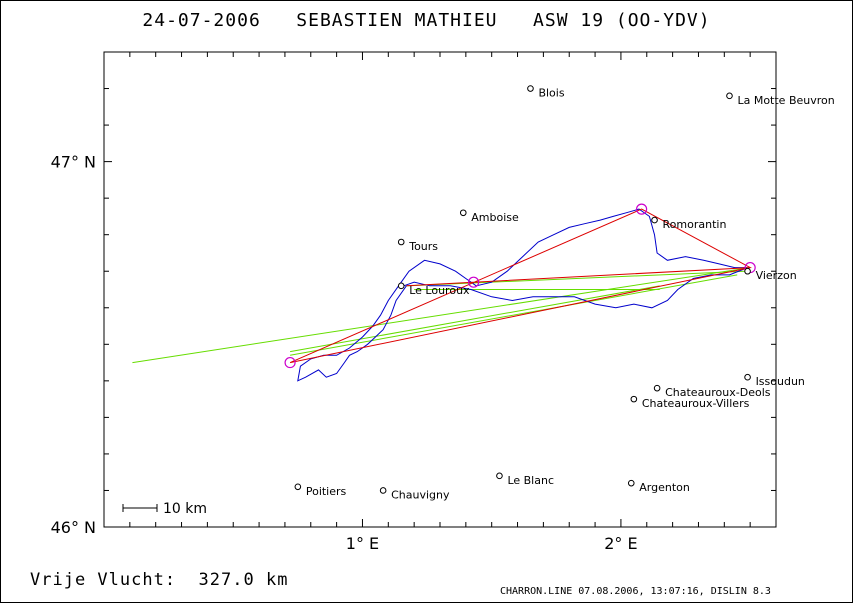 This screenshot has width=853, height=603. I want to click on task-route, so click(521, 286).